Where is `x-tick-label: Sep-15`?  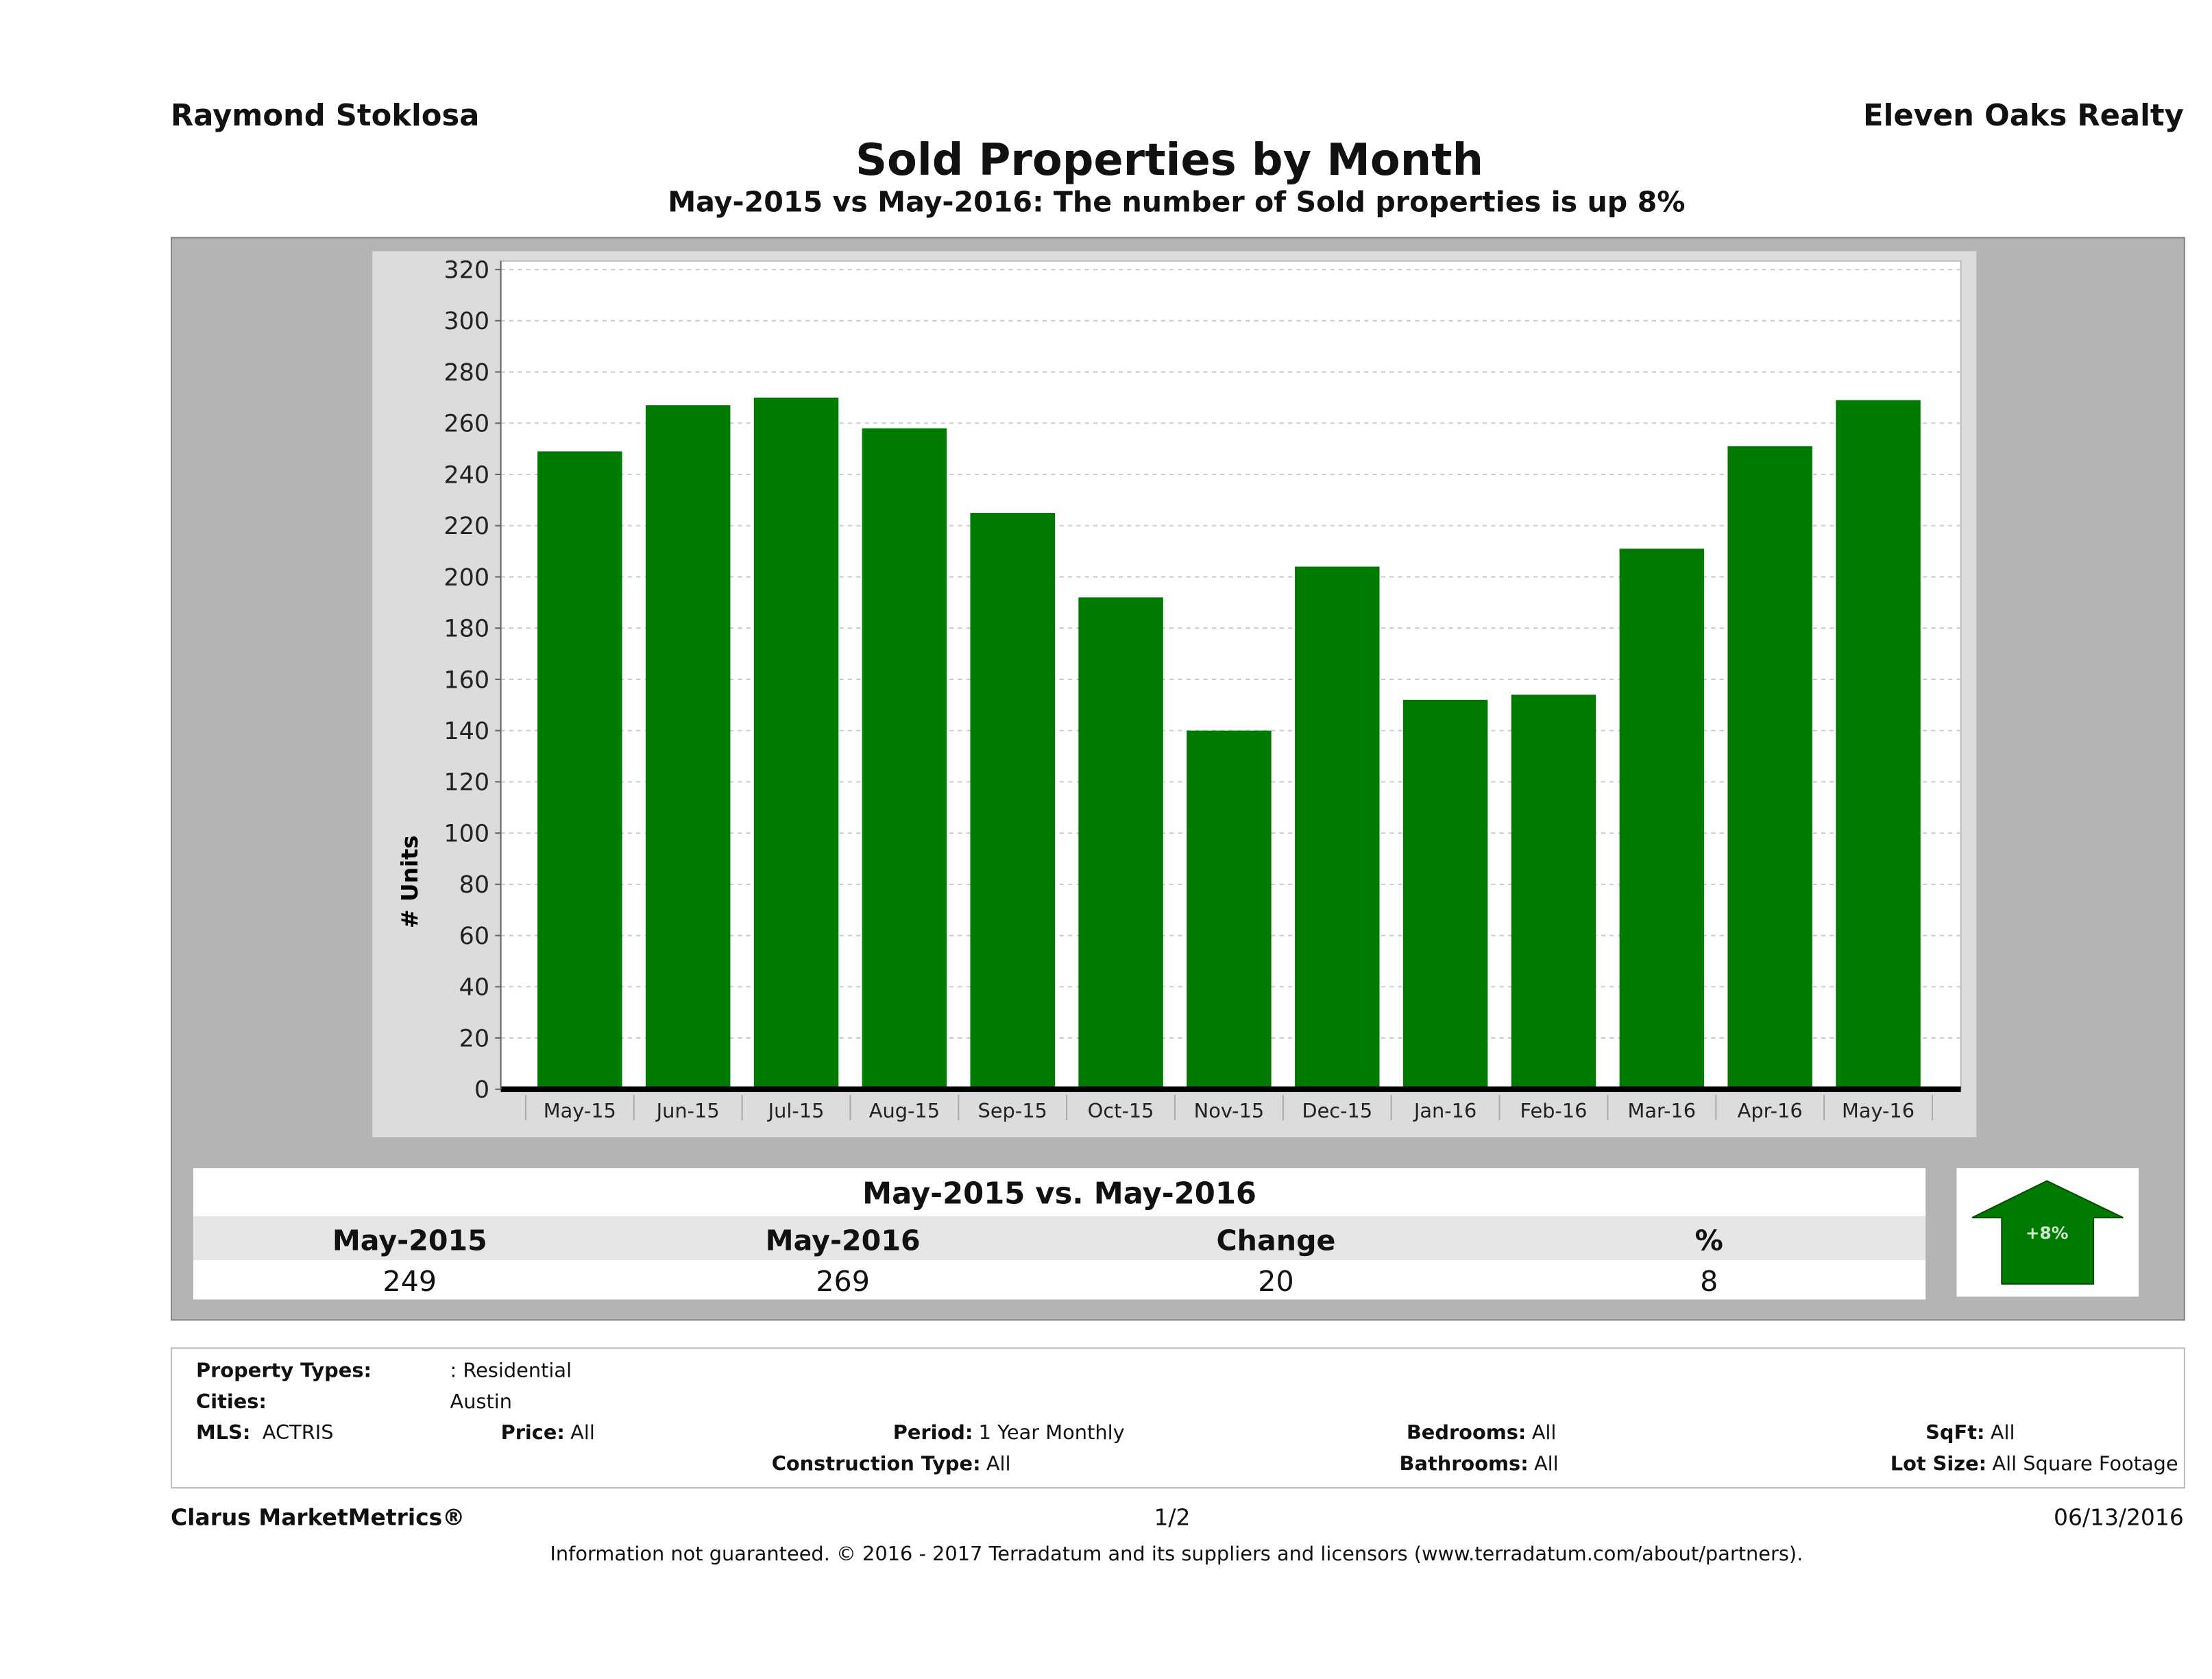
x-tick-label: Sep-15 is located at coordinates (1013, 1110).